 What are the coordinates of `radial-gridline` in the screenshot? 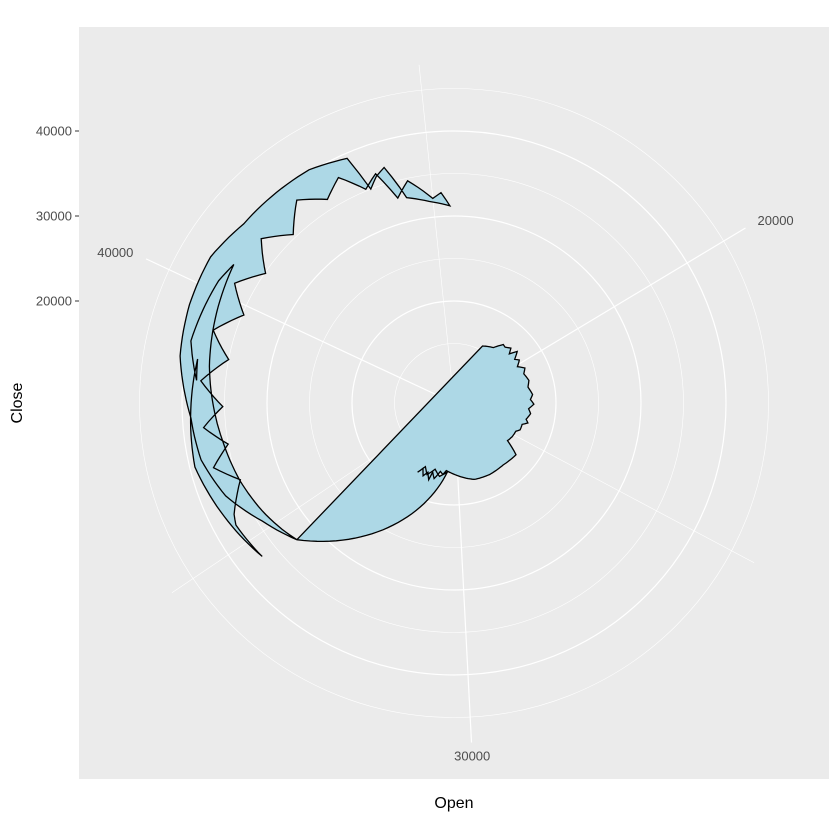 It's located at (454, 403).